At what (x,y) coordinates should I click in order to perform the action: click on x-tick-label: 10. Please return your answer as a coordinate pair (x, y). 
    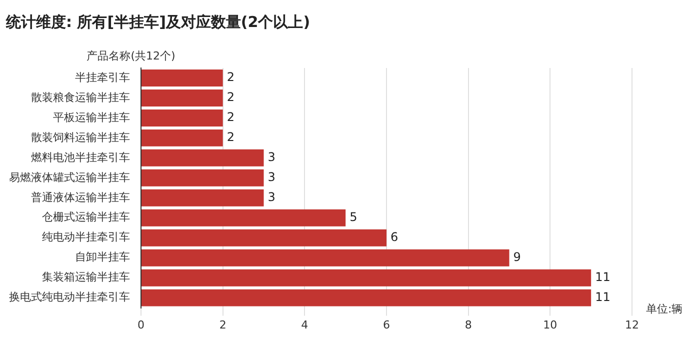
    Looking at the image, I should click on (550, 325).